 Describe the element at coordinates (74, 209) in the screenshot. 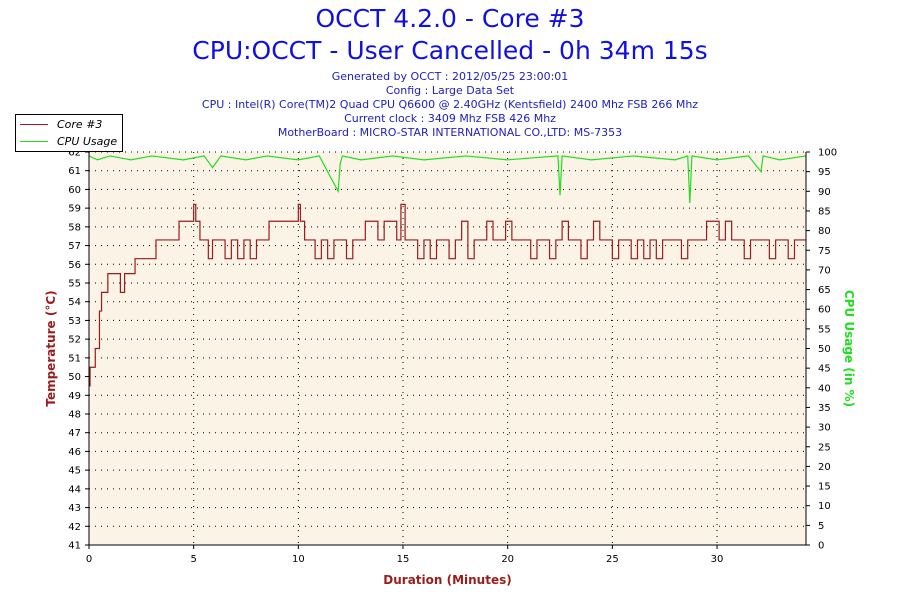

I see `y-tick-label: 59` at that location.